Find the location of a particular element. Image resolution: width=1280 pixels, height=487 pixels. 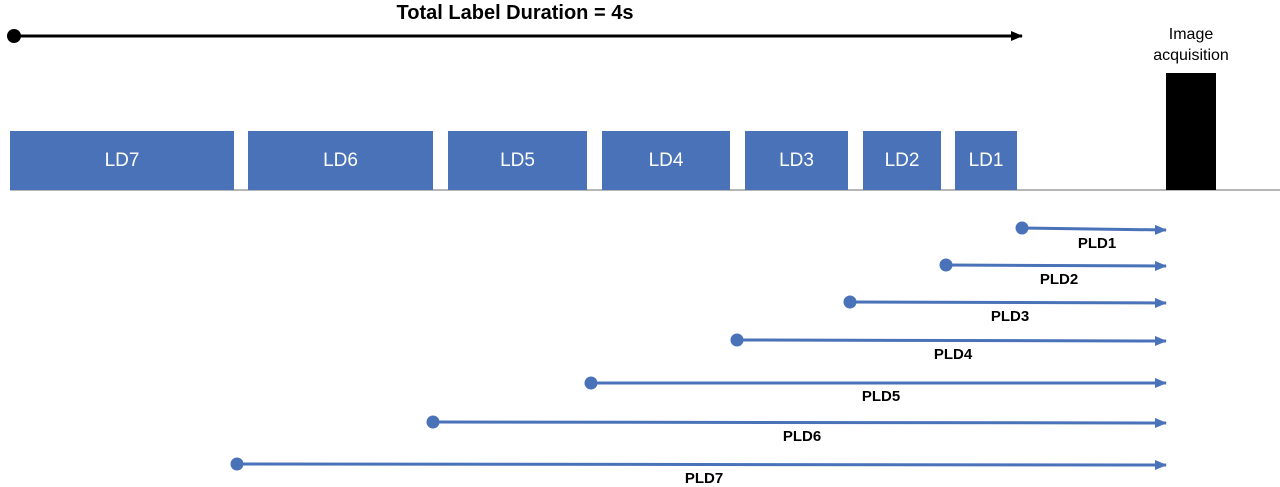

pld-arrow-pld7 is located at coordinates (698, 464).